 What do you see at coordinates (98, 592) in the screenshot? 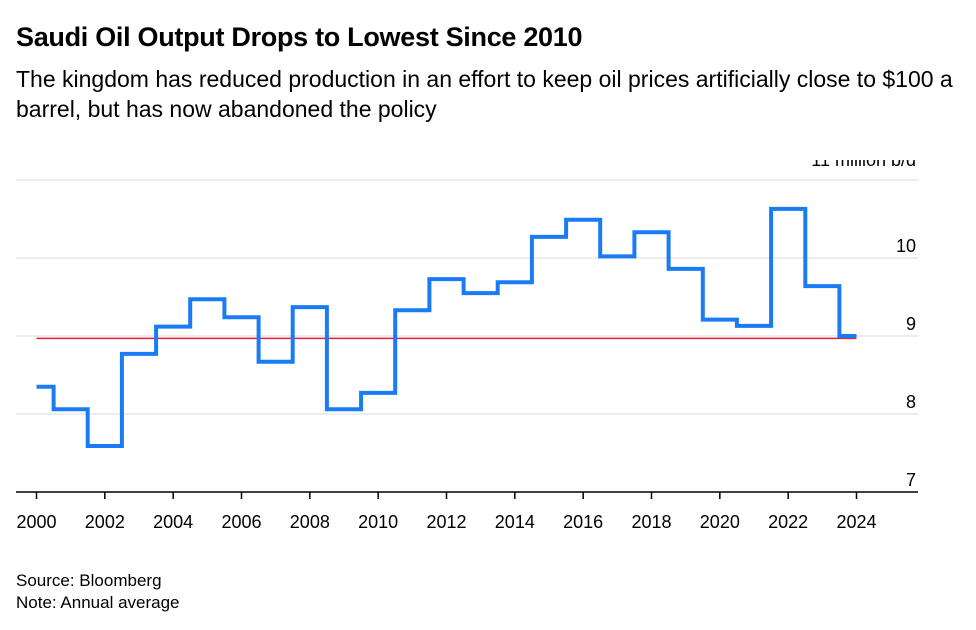
I see `footer: Source: Bloomberg Note: Annual average` at bounding box center [98, 592].